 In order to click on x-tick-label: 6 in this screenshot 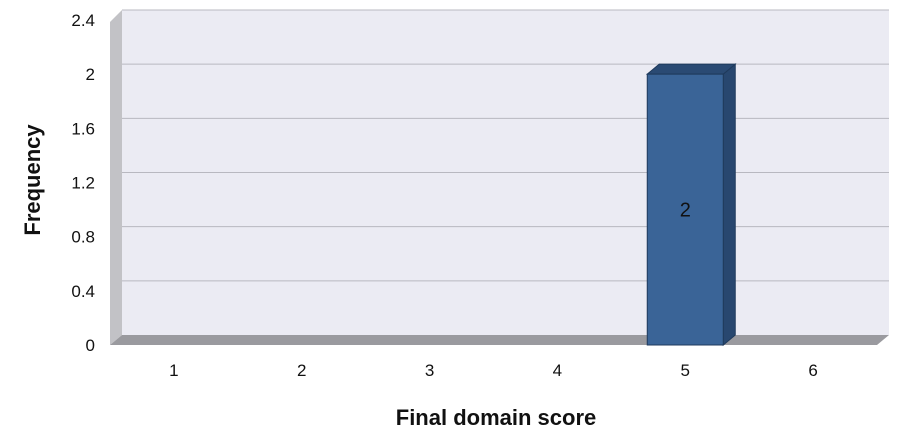, I will do `click(812, 370)`.